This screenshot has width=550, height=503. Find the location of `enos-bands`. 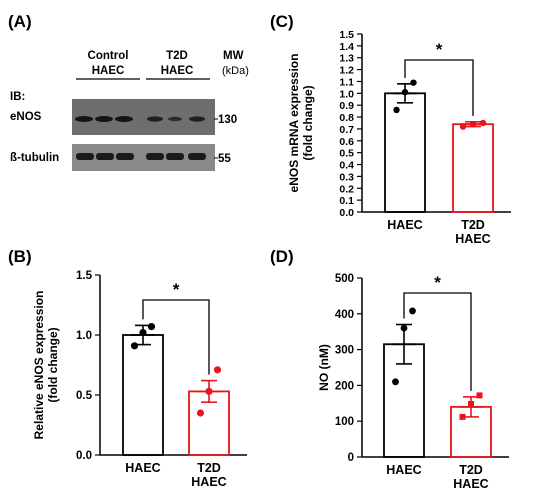

enos-bands is located at coordinates (140, 119).